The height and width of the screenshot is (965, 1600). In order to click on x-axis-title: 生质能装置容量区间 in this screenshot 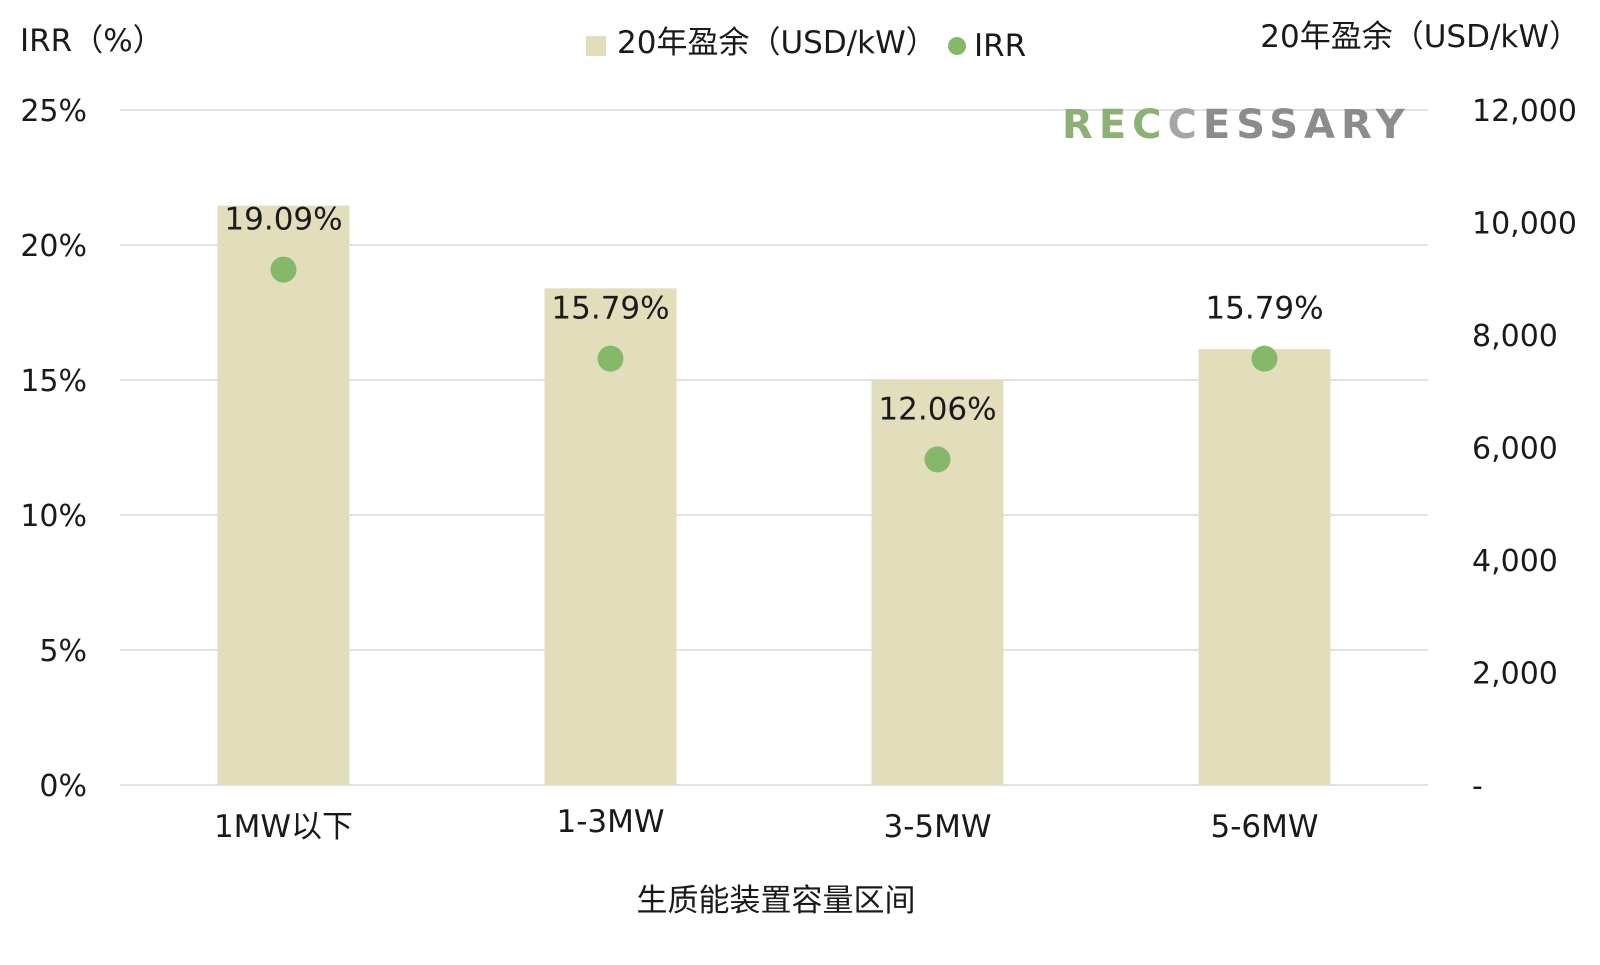, I will do `click(776, 901)`.